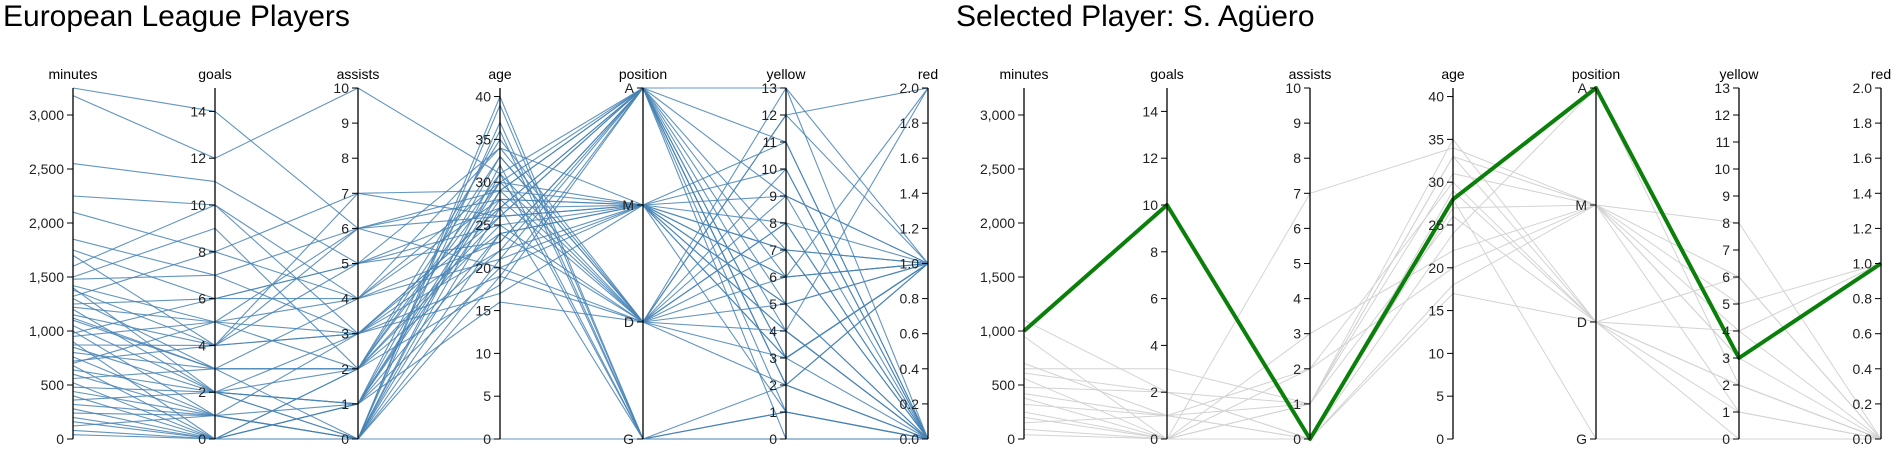 This screenshot has height=451, width=1900. I want to click on tick-label: 1.4, so click(910, 193).